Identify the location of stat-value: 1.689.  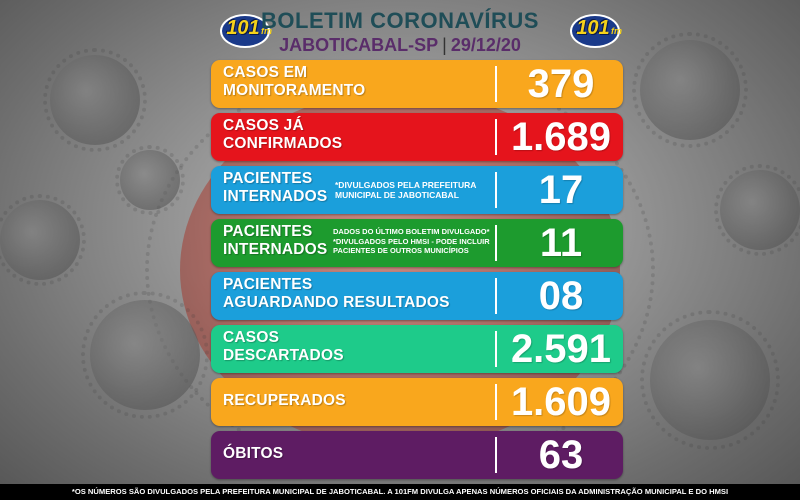
(561, 137).